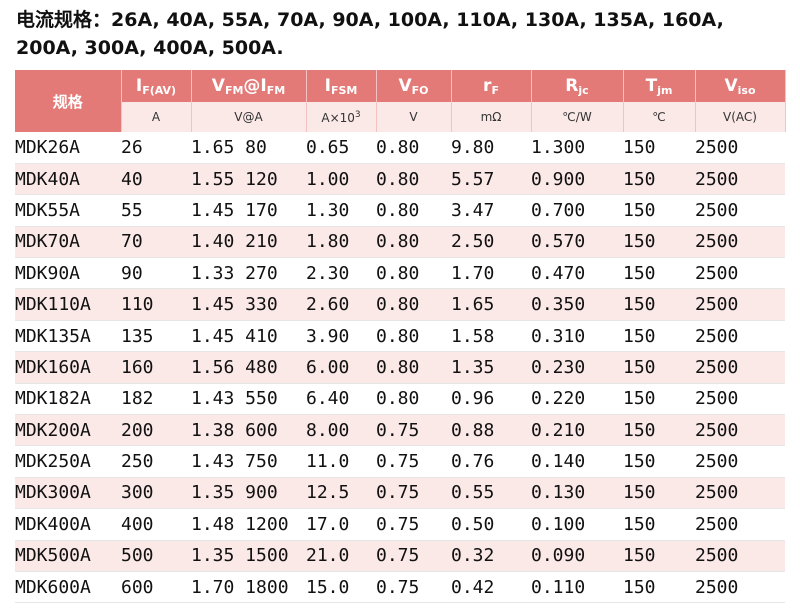 The width and height of the screenshot is (800, 608). What do you see at coordinates (341, 86) in the screenshot?
I see `col-header-ifsm: IFSM` at bounding box center [341, 86].